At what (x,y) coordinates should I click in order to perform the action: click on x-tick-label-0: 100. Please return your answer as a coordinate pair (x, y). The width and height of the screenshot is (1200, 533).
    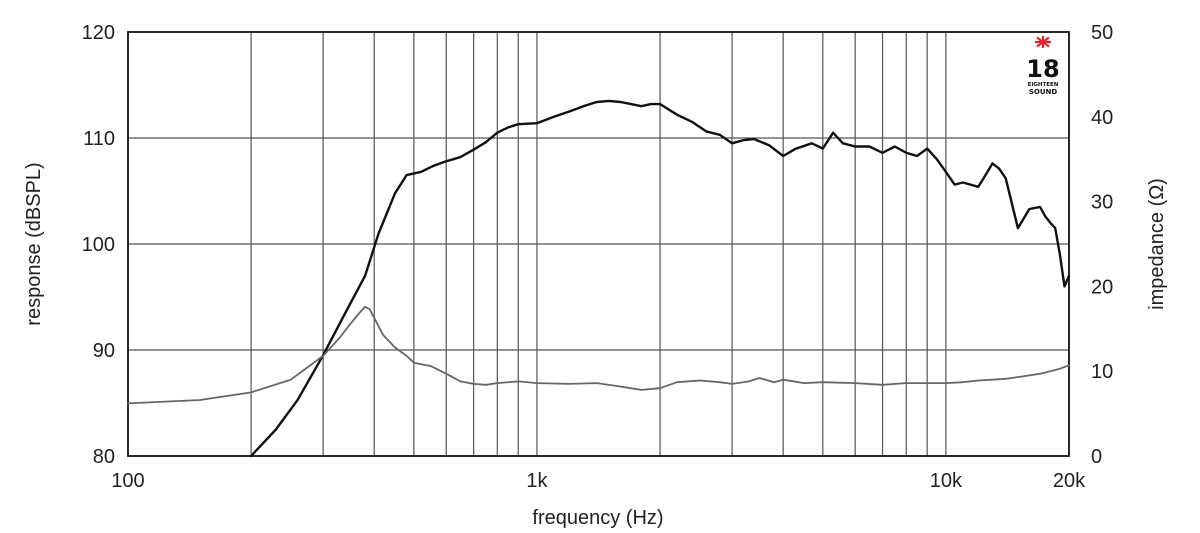
    Looking at the image, I should click on (127, 481).